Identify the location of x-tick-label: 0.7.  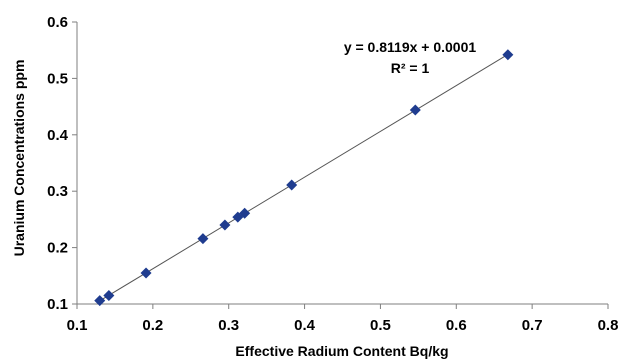
(532, 325).